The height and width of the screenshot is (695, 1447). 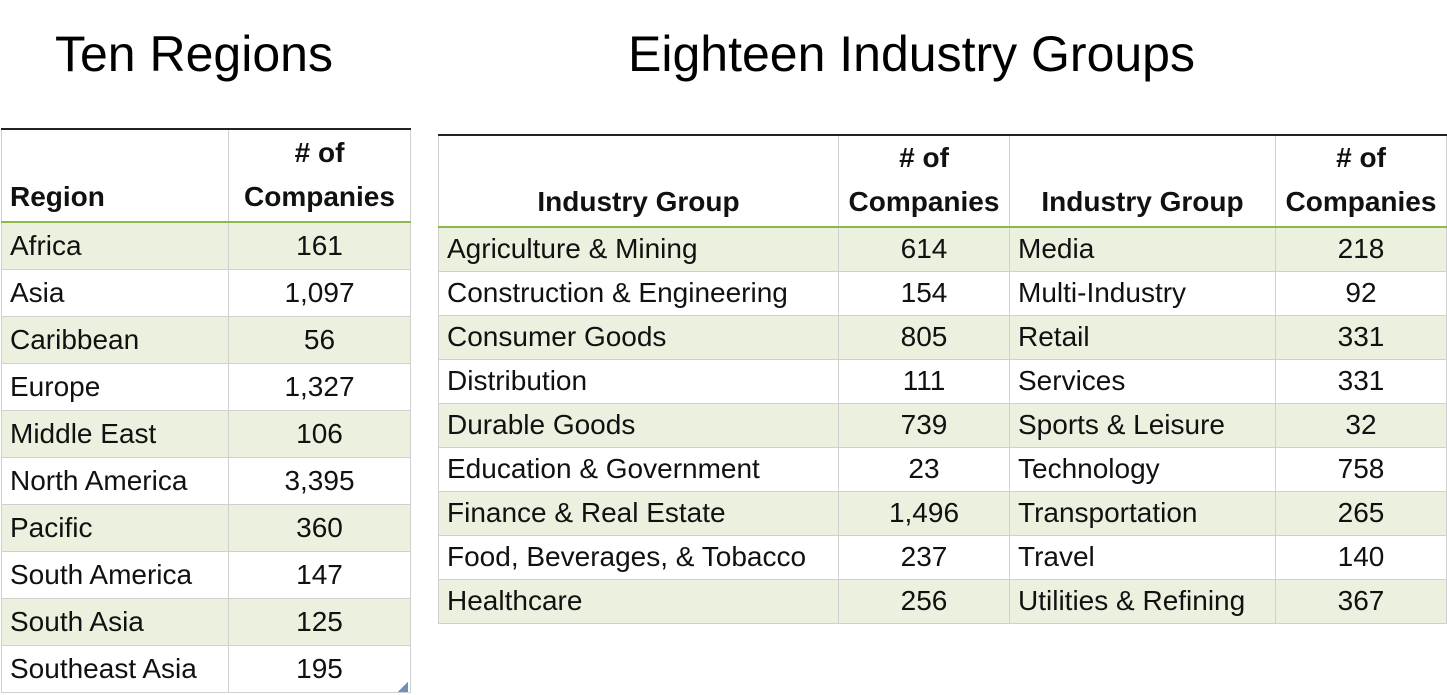 I want to click on industry-row: Distribution 111 Services 331, so click(x=942, y=381).